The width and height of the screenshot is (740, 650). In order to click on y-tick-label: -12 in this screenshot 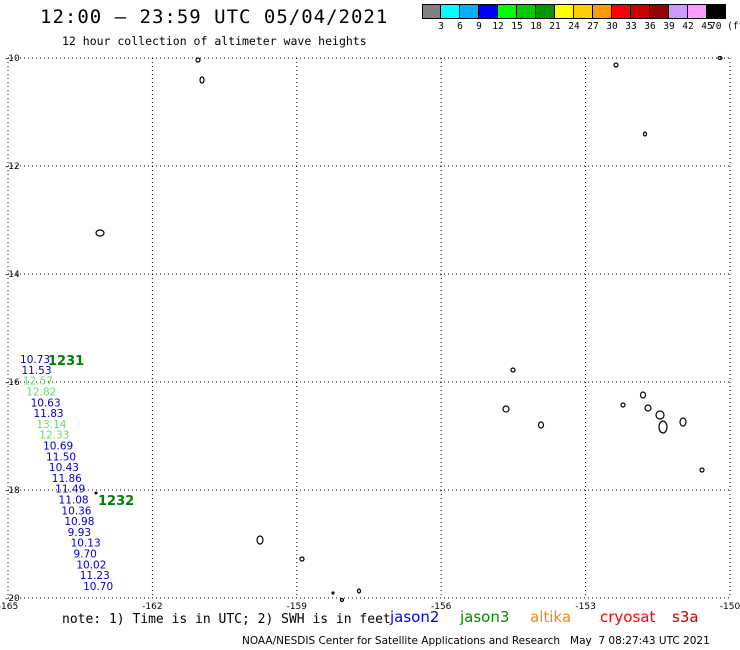, I will do `click(12, 167)`.